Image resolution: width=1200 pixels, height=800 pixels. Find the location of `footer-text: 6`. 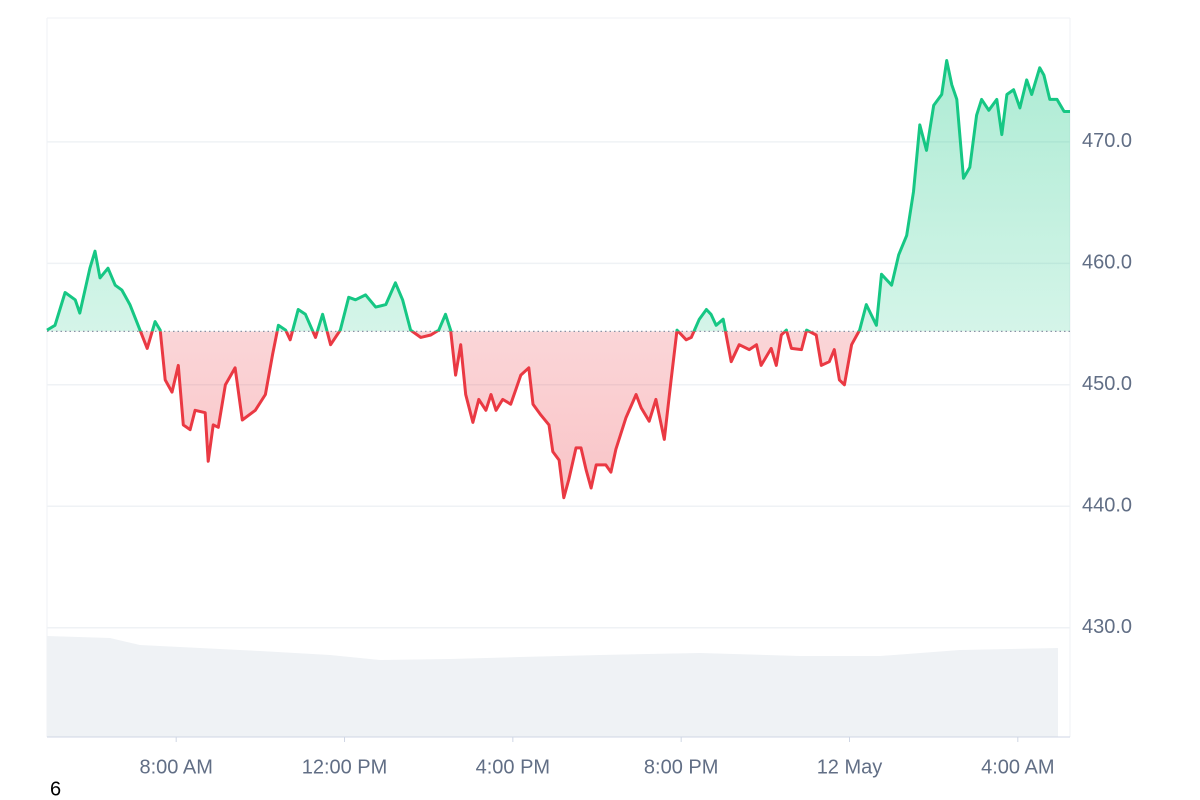

footer-text: 6 is located at coordinates (55, 789).